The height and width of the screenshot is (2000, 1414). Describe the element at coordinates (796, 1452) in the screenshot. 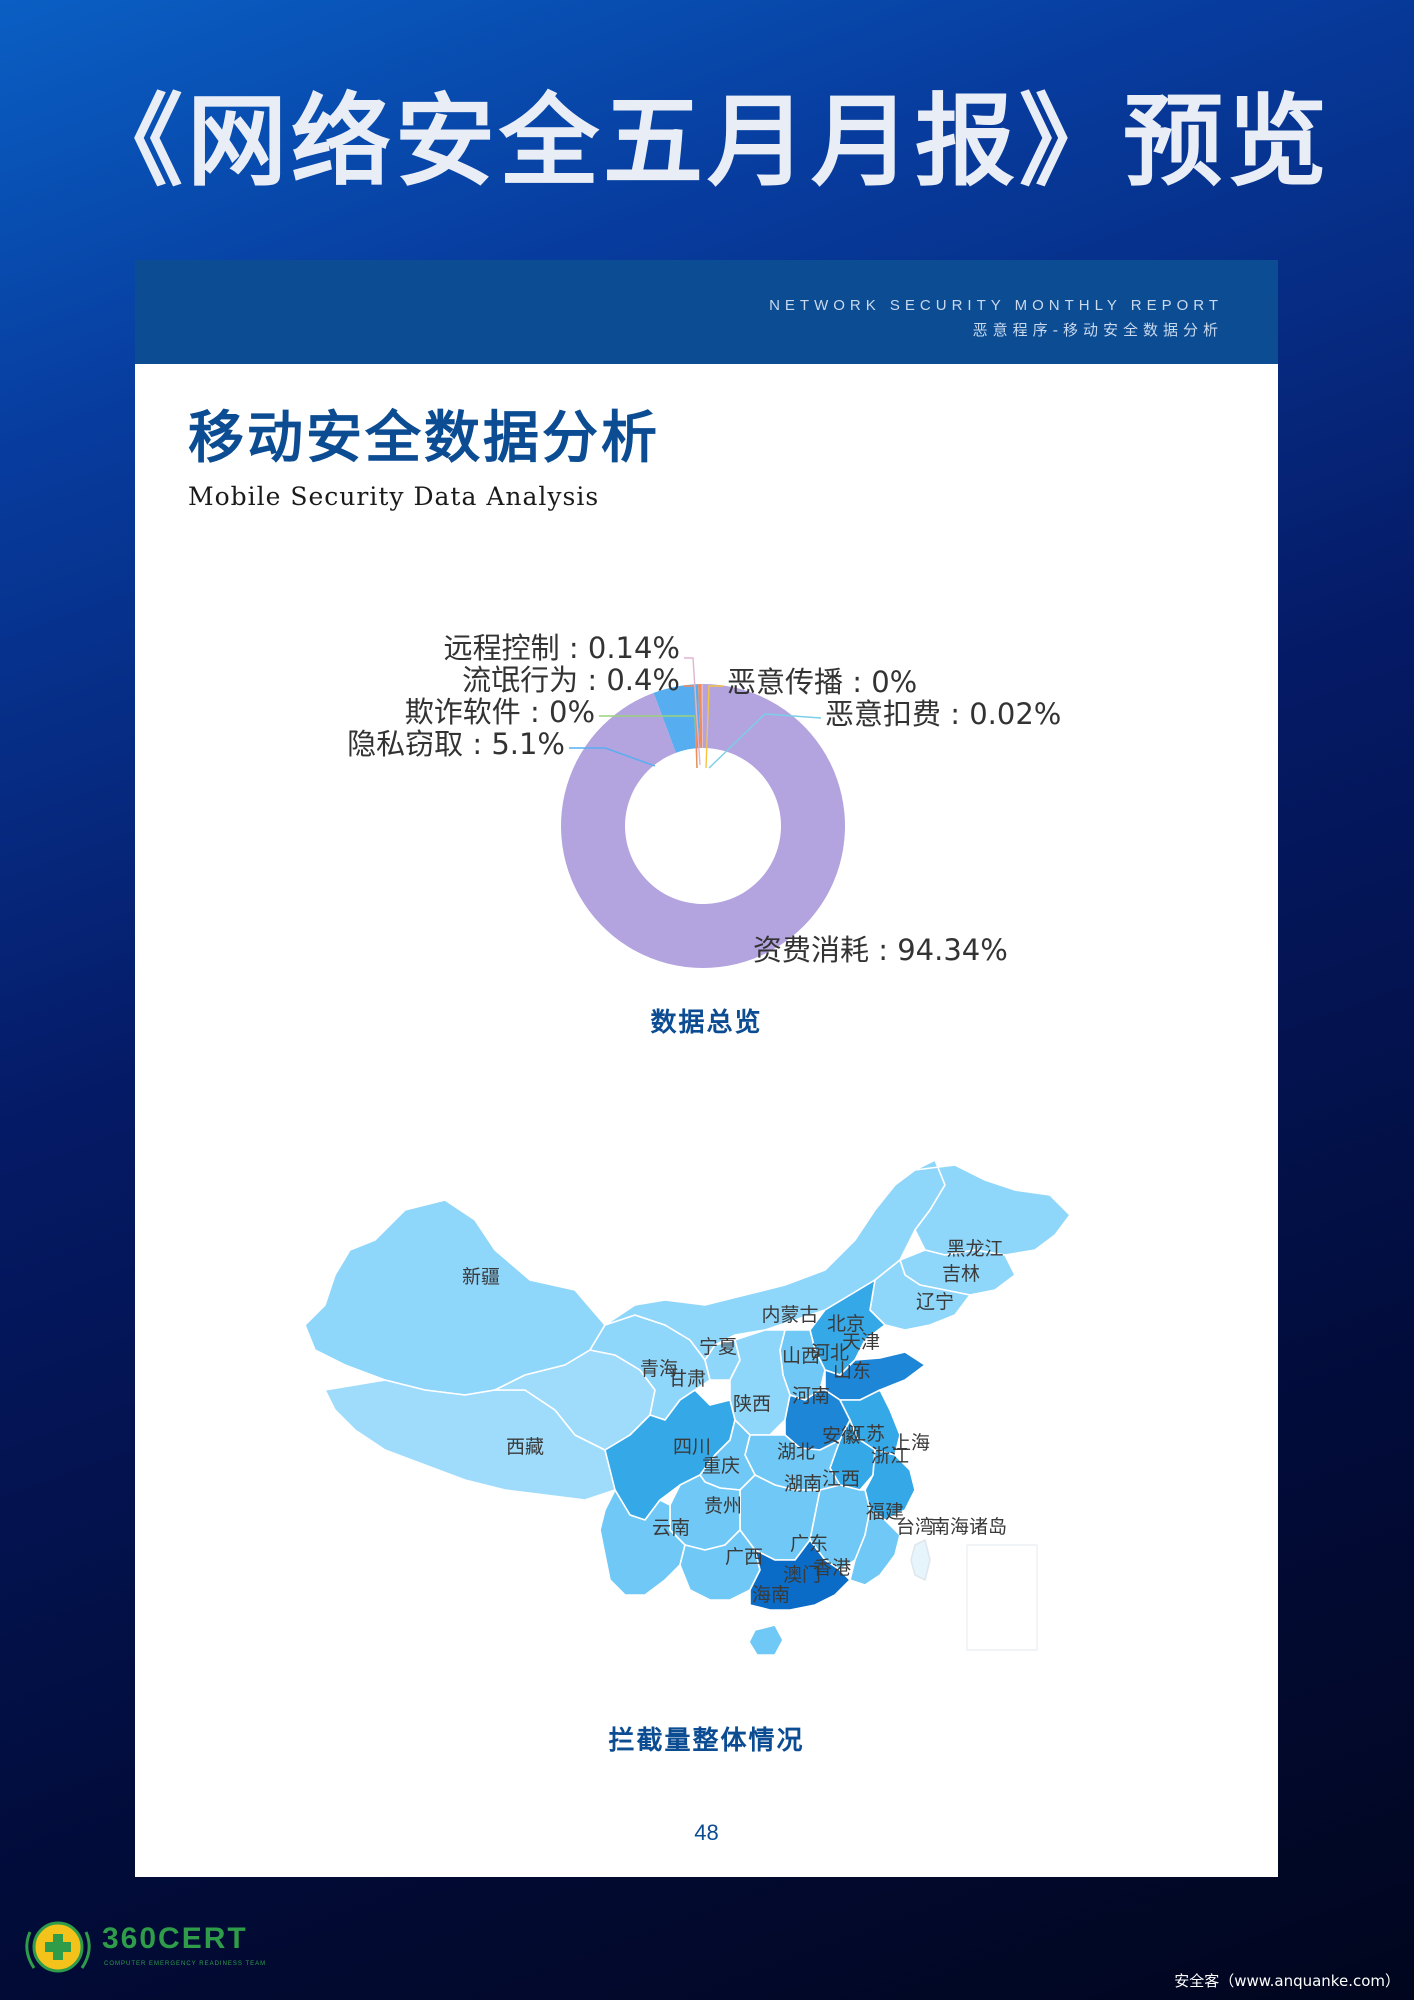

I see `map-label-湖北: 湖北` at that location.